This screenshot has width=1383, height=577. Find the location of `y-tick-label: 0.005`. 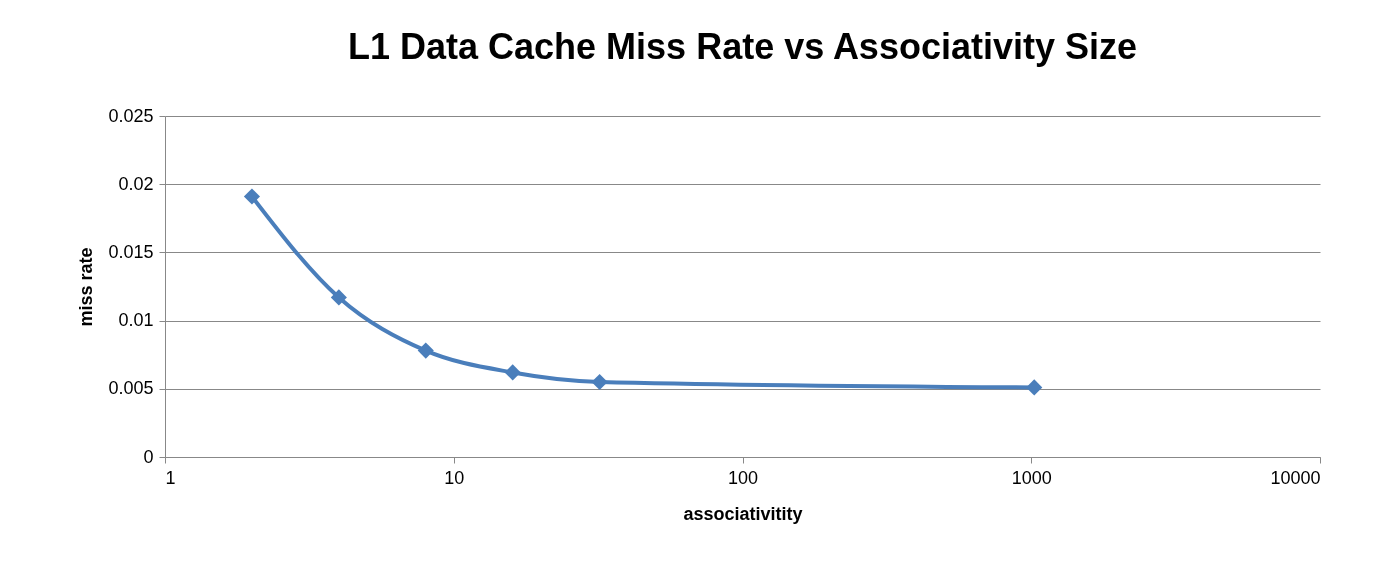

y-tick-label: 0.005 is located at coordinates (131, 388).